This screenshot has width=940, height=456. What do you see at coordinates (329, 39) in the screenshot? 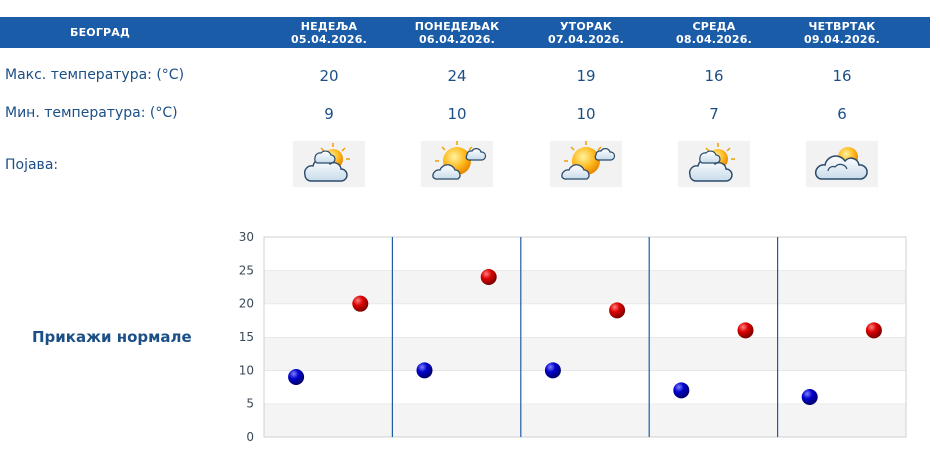
I see `day-date: 05.04.2026.` at bounding box center [329, 39].